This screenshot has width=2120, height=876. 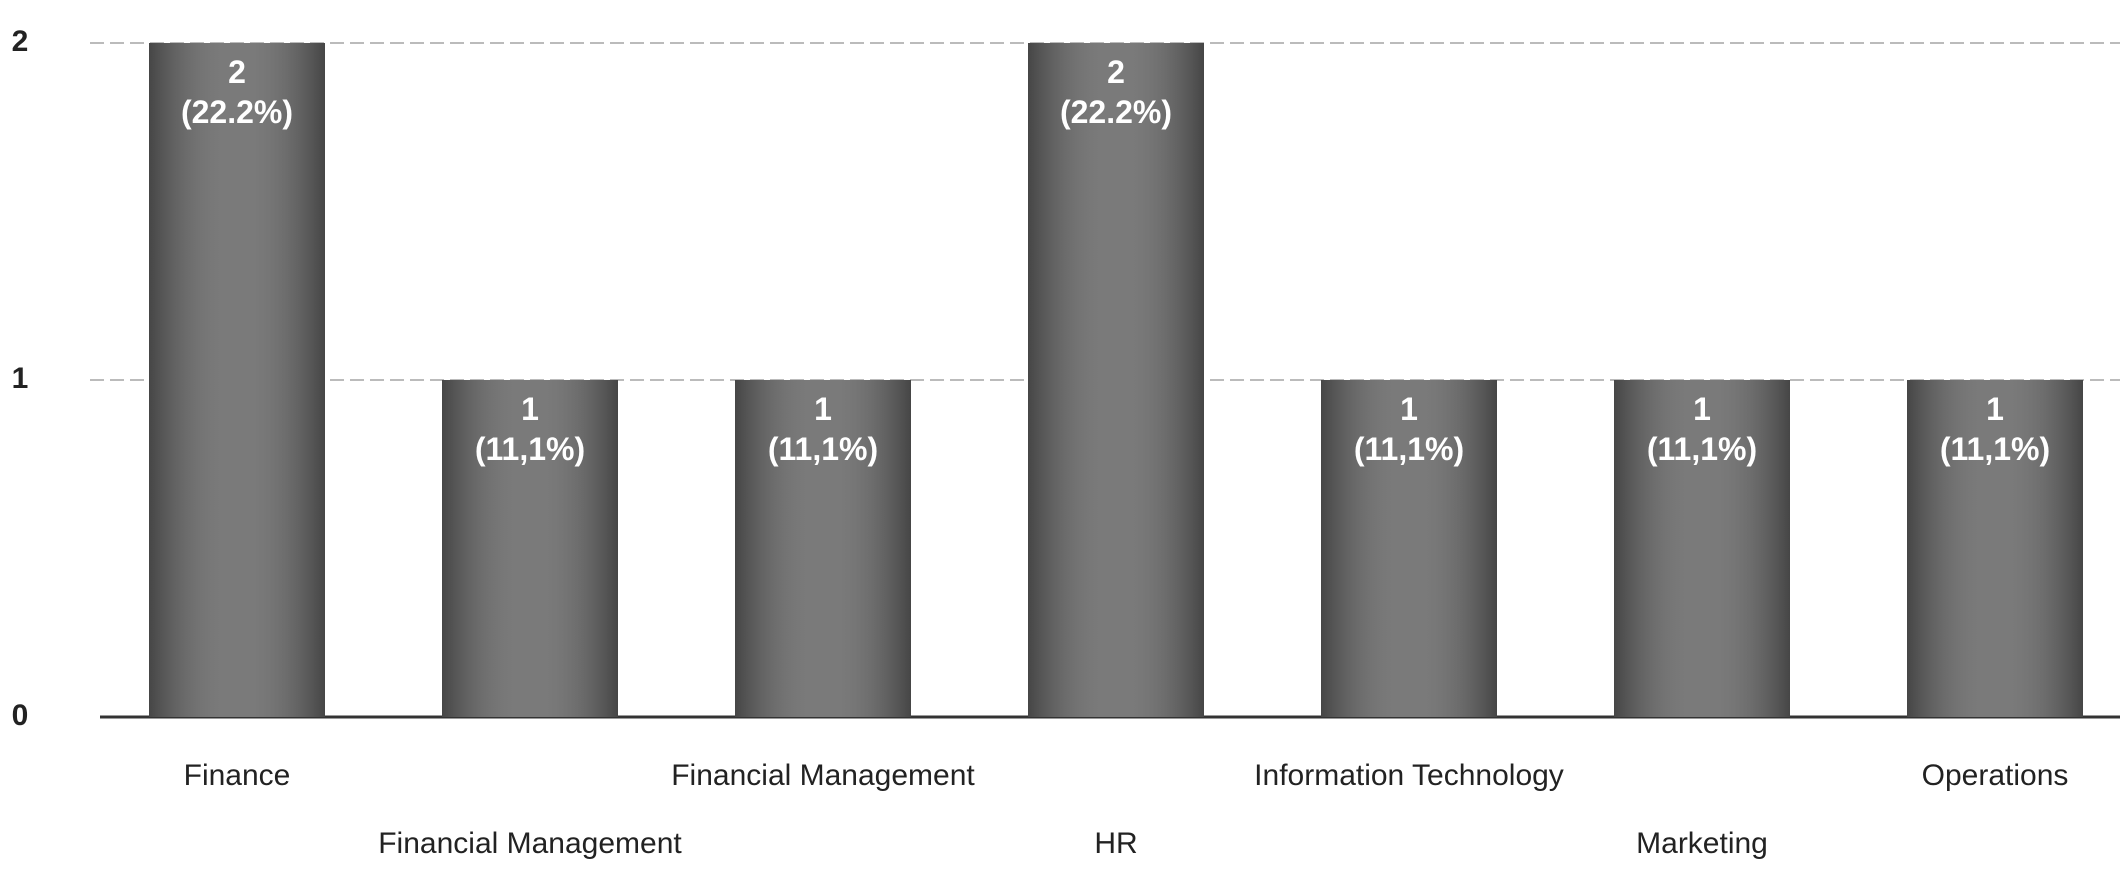 What do you see at coordinates (1702, 843) in the screenshot?
I see `x-tick-label: Marketing` at bounding box center [1702, 843].